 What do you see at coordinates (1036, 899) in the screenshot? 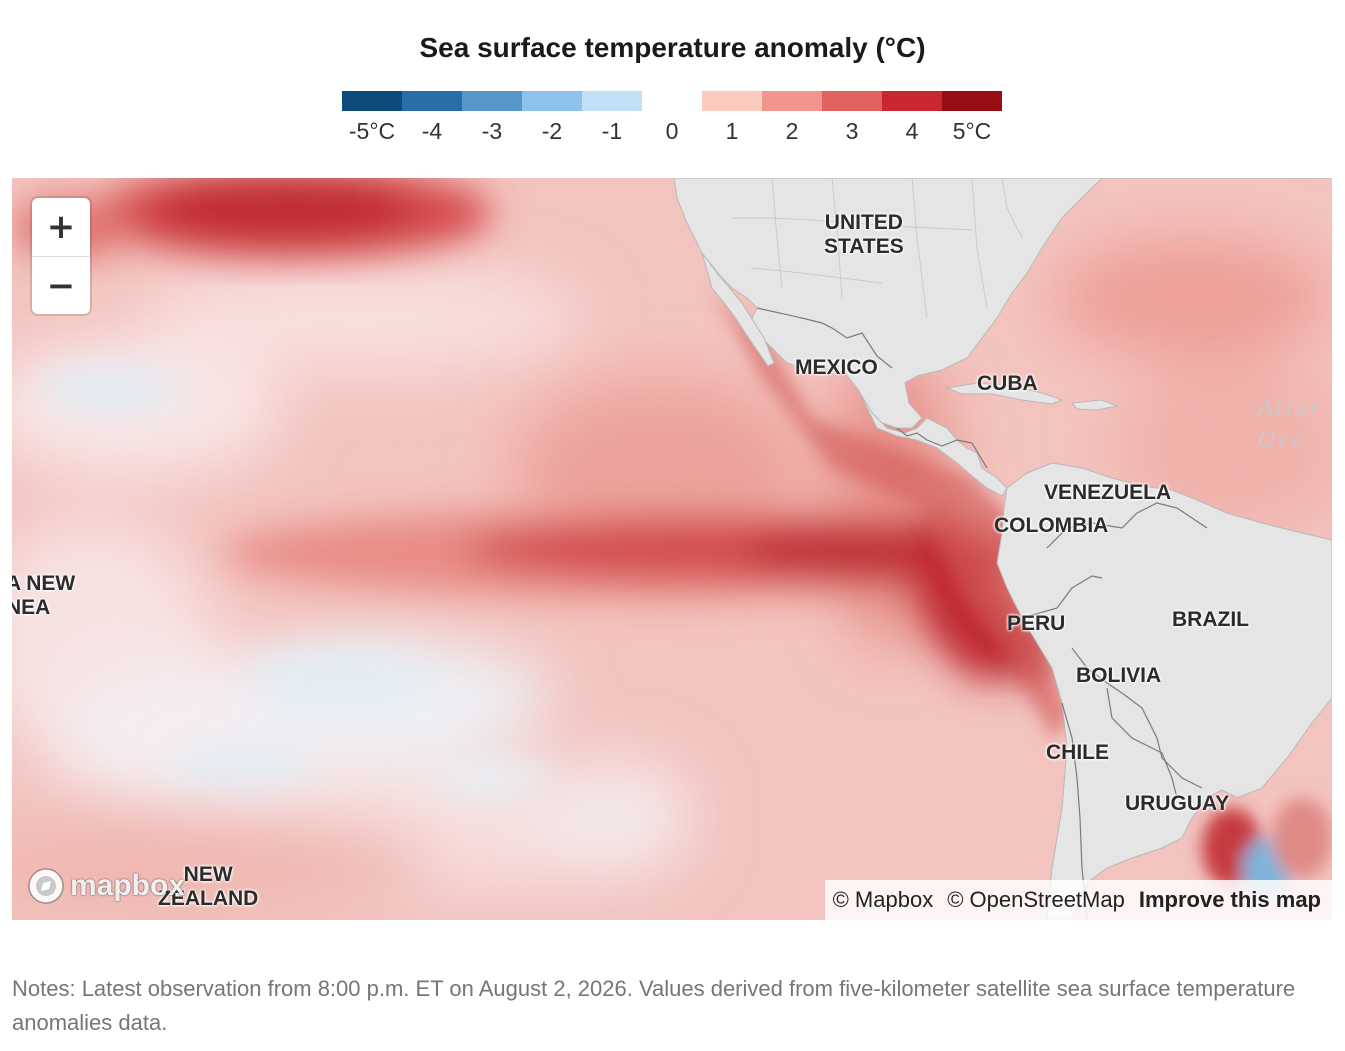
I see `attribution-osm-link: © OpenStreetMap` at bounding box center [1036, 899].